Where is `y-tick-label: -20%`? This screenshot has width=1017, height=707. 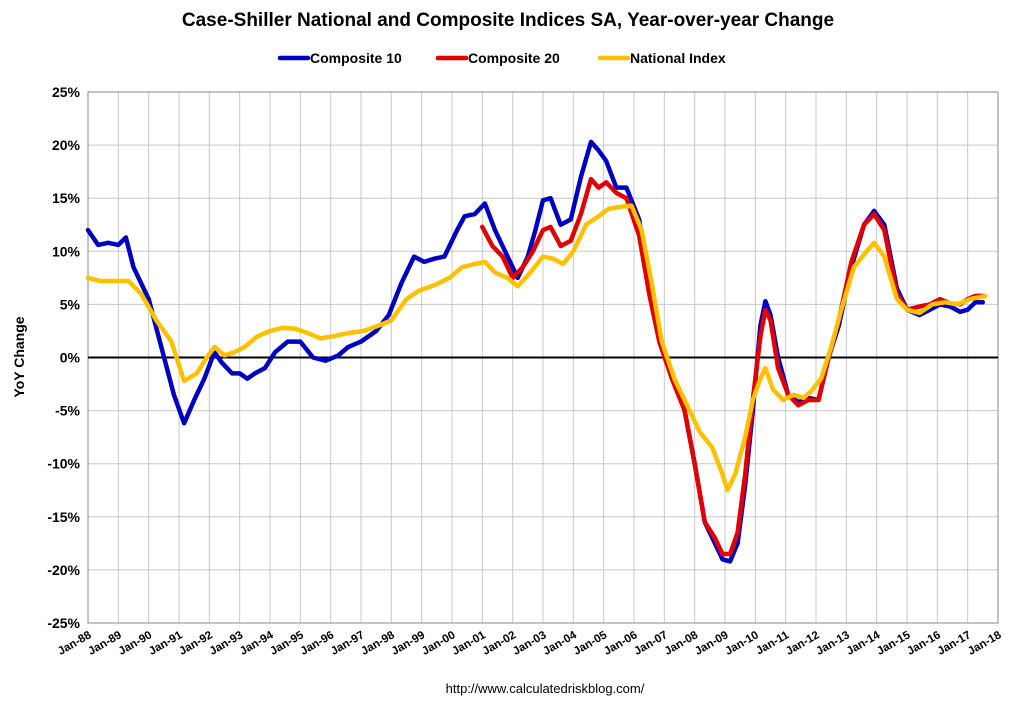 y-tick-label: -20% is located at coordinates (63, 570).